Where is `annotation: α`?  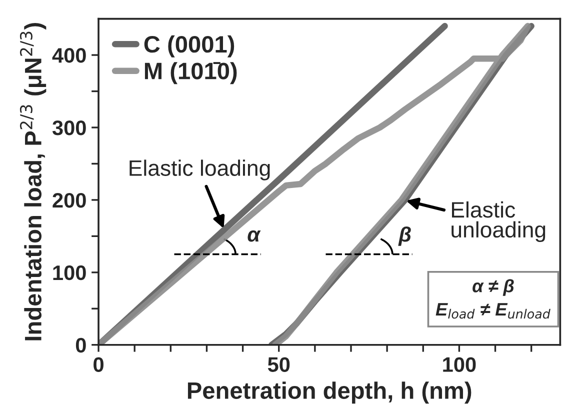 annotation: α is located at coordinates (254, 236).